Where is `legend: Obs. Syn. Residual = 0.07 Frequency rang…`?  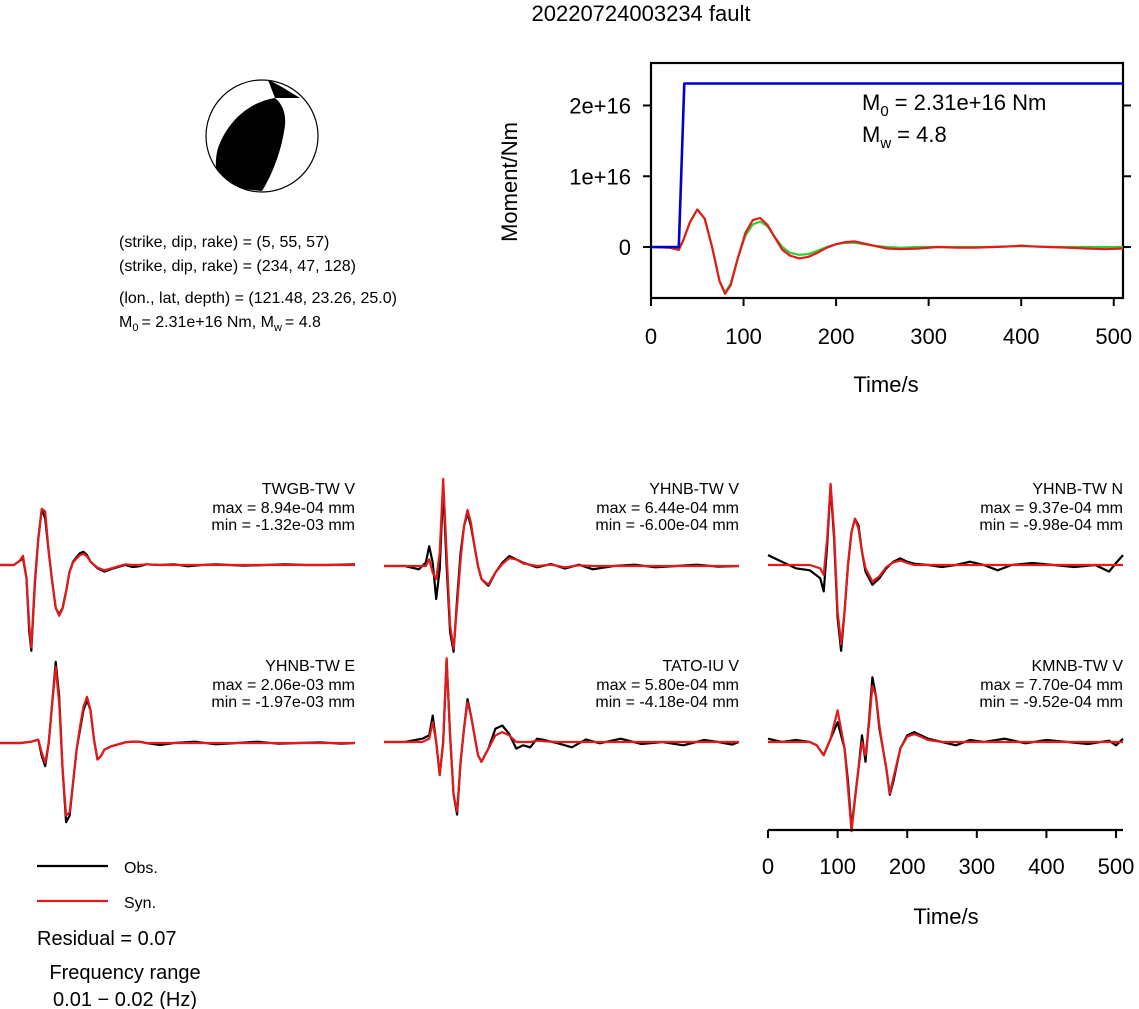
legend: Obs. Syn. Residual = 0.07 Frequency rang… is located at coordinates (119, 934).